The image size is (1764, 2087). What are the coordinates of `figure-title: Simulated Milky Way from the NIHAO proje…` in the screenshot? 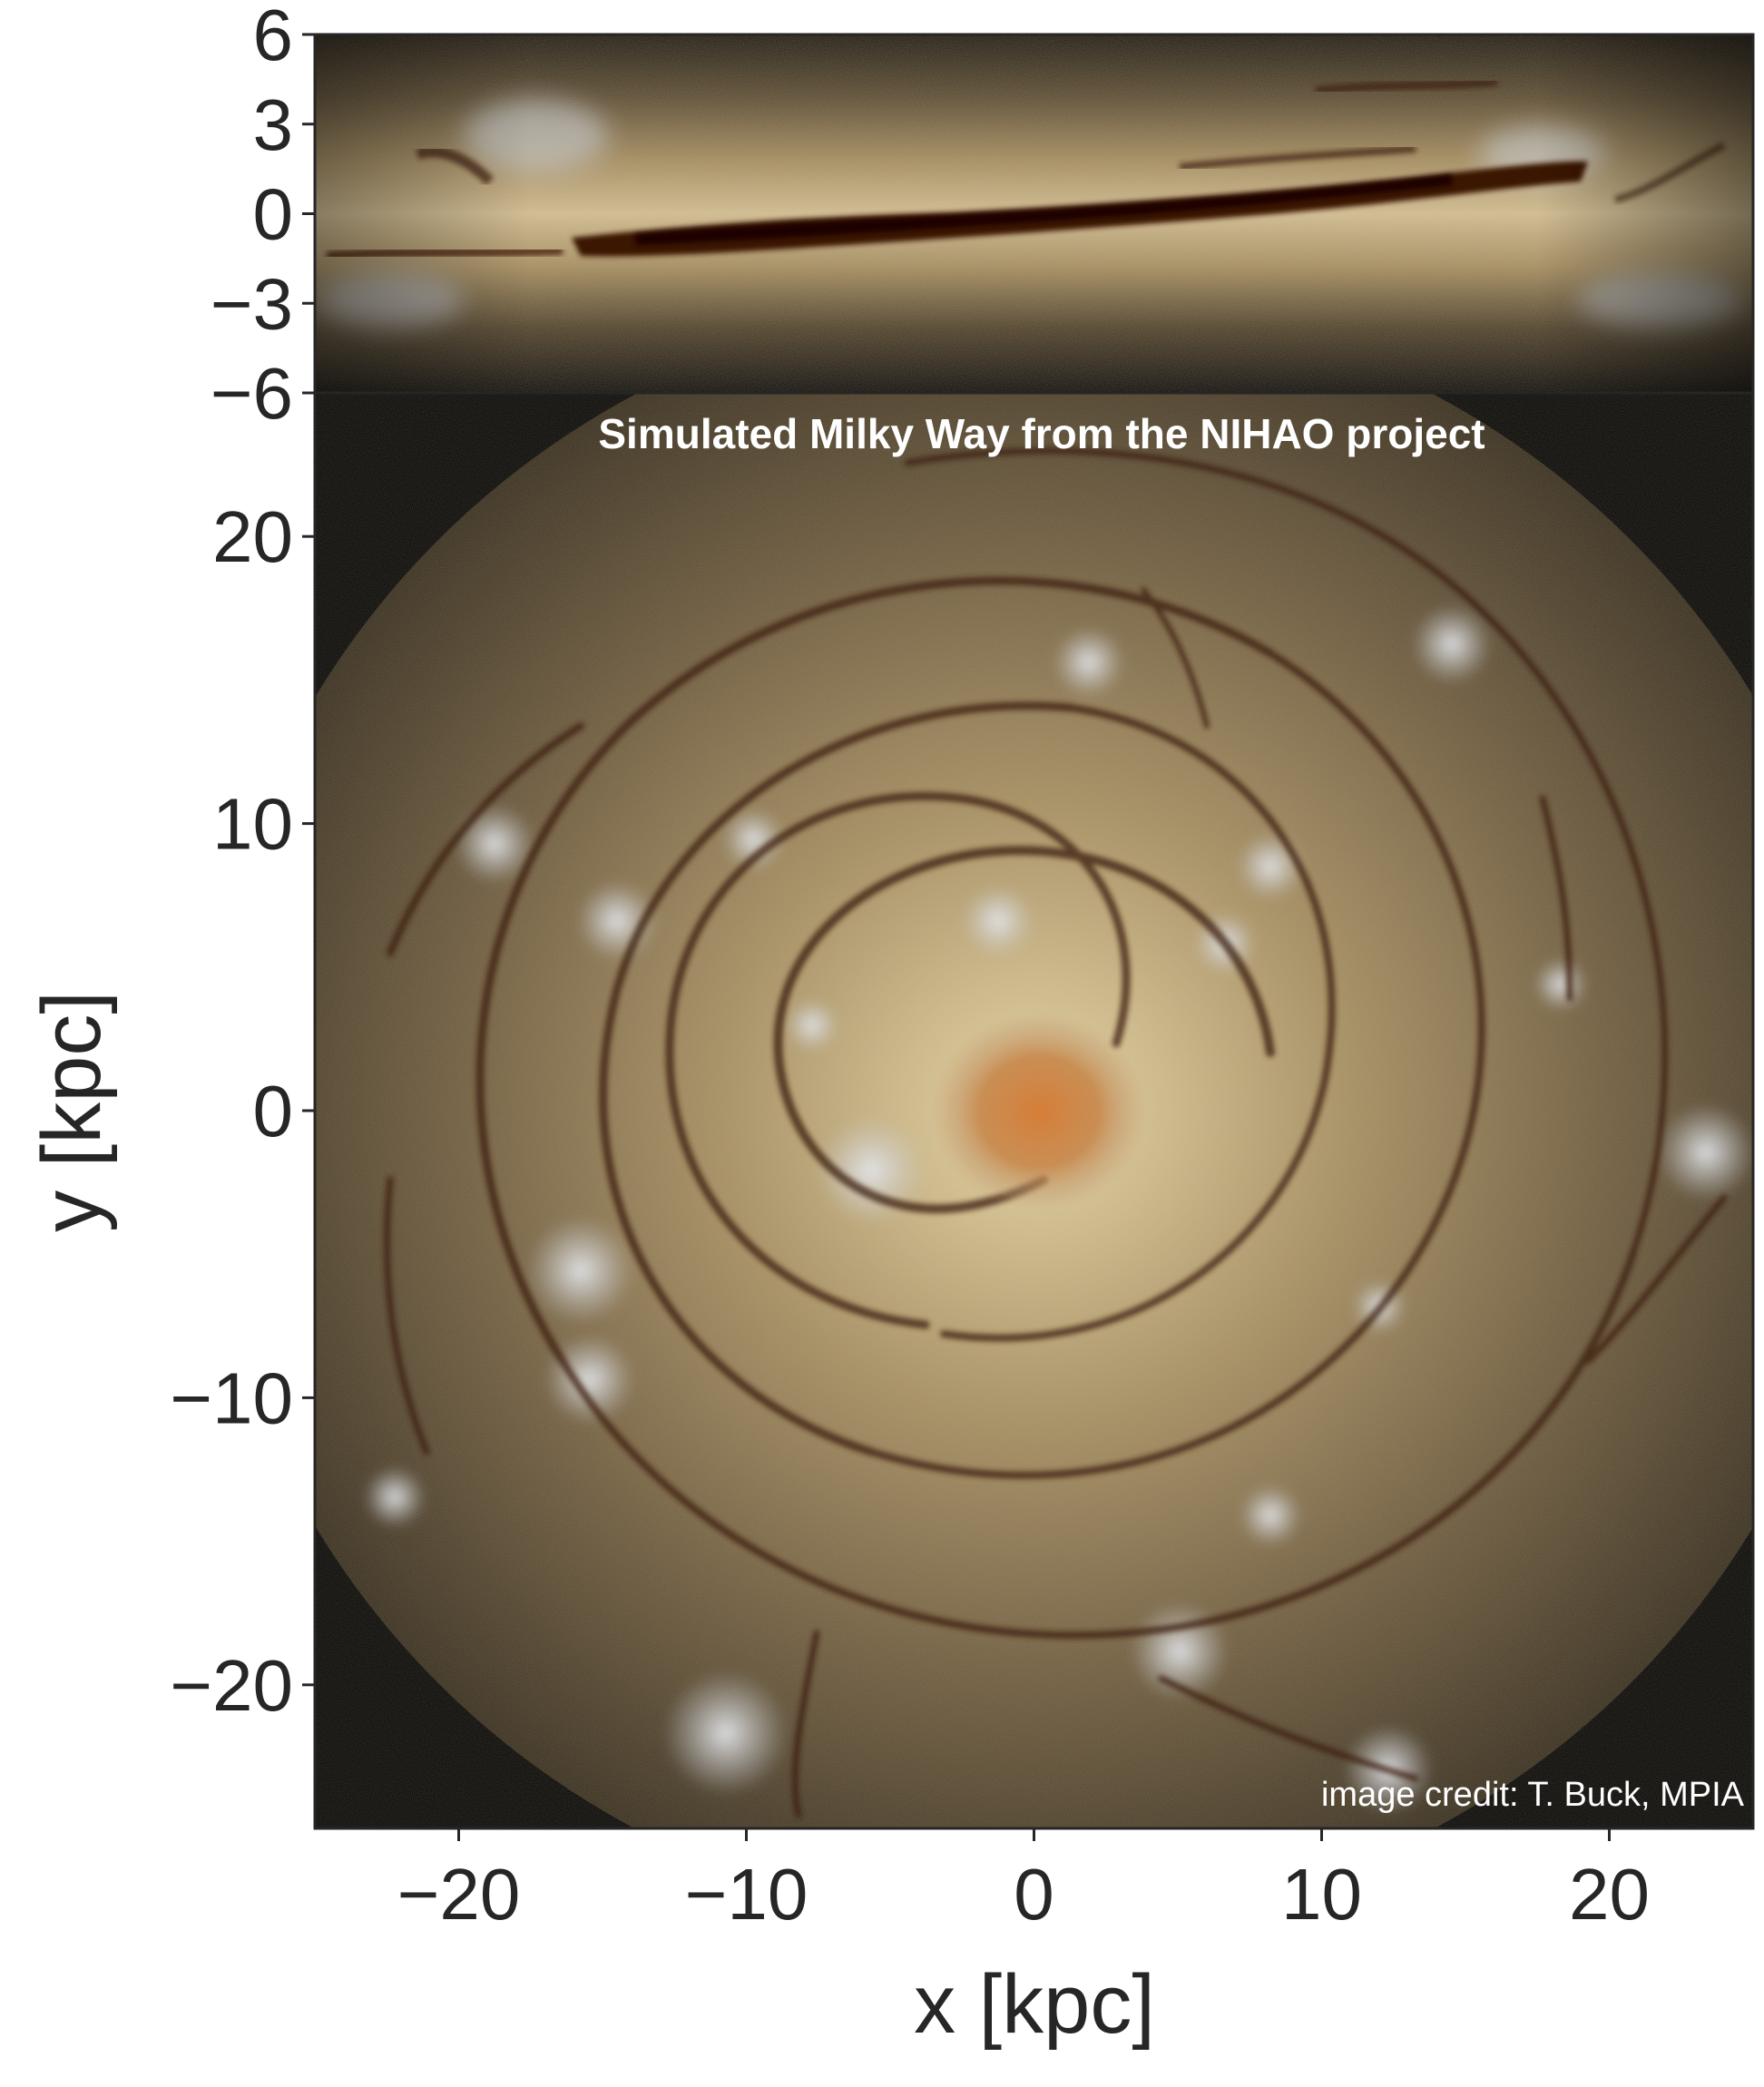 It's located at (1041, 433).